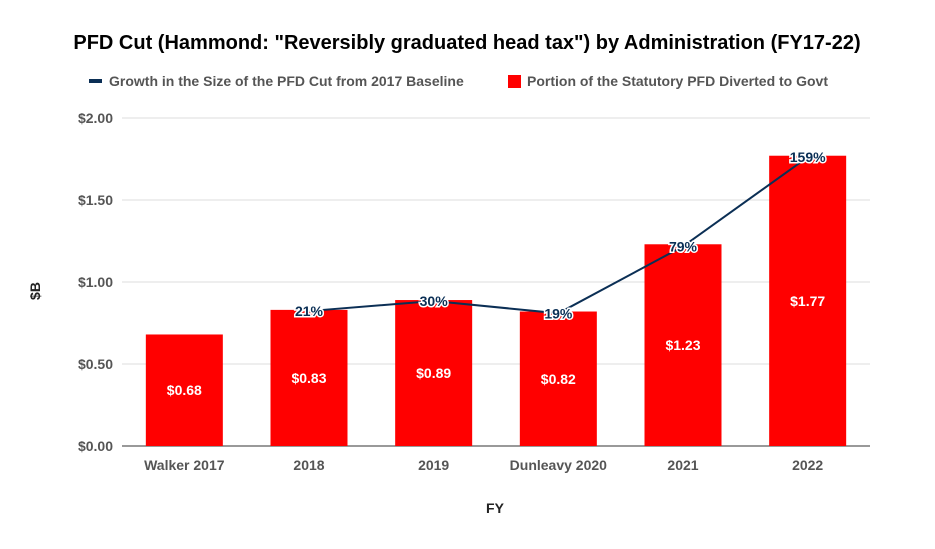 The width and height of the screenshot is (935, 549). Describe the element at coordinates (95, 446) in the screenshot. I see `y-tick-label: $0.00` at that location.